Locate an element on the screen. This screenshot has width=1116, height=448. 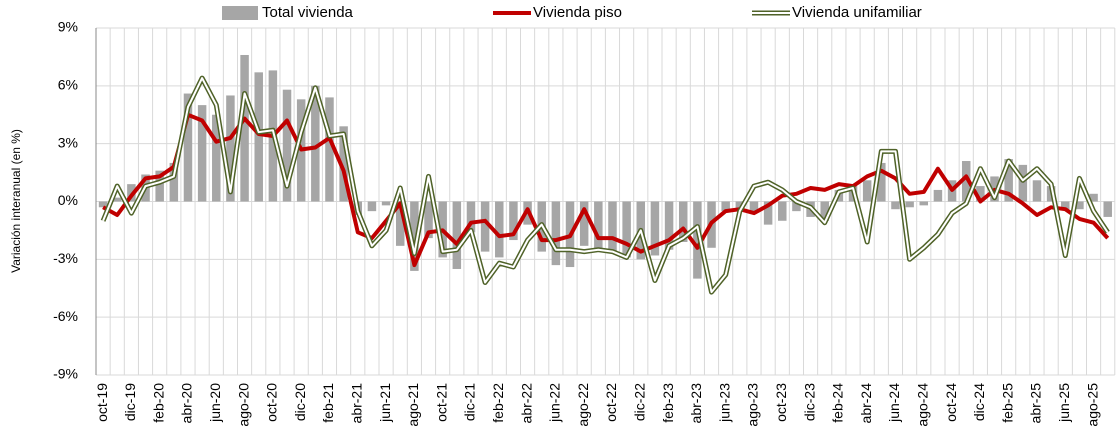
x-tick-label: feb-23 is located at coordinates (668, 403).